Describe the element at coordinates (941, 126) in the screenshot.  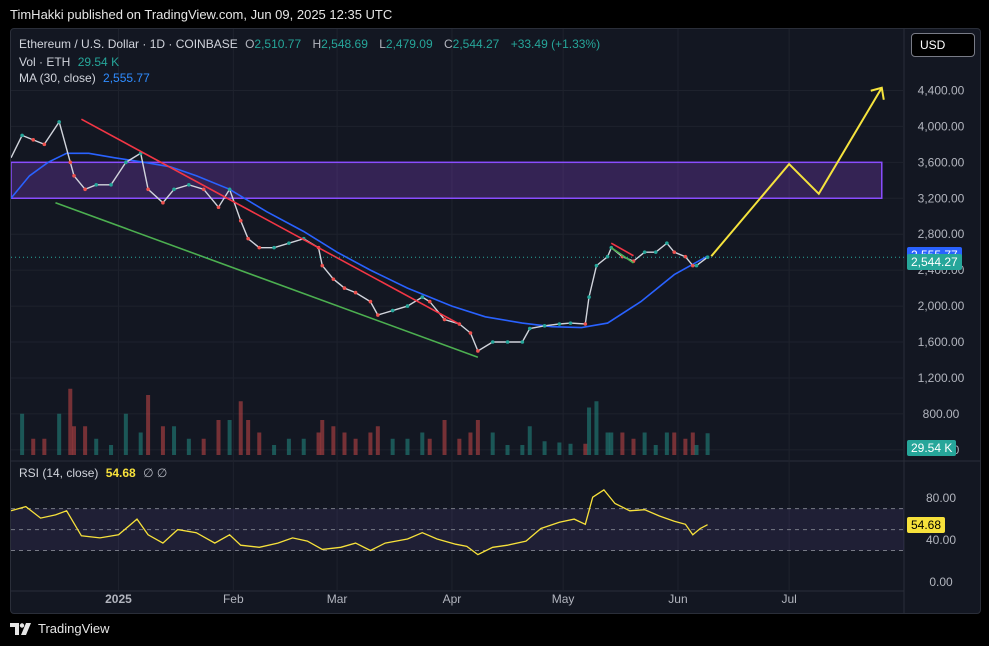
I see `price-tick-label: 4,000.00` at that location.